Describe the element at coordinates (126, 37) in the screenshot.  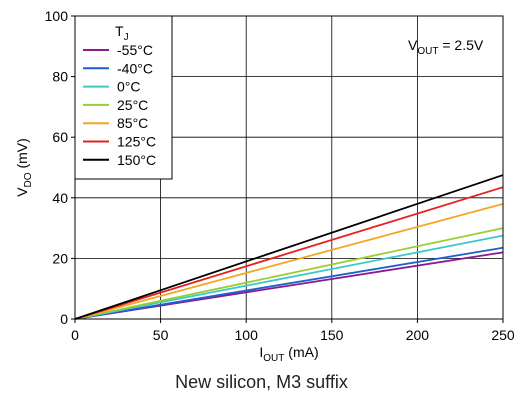
I see `legend-title-sub: J` at that location.